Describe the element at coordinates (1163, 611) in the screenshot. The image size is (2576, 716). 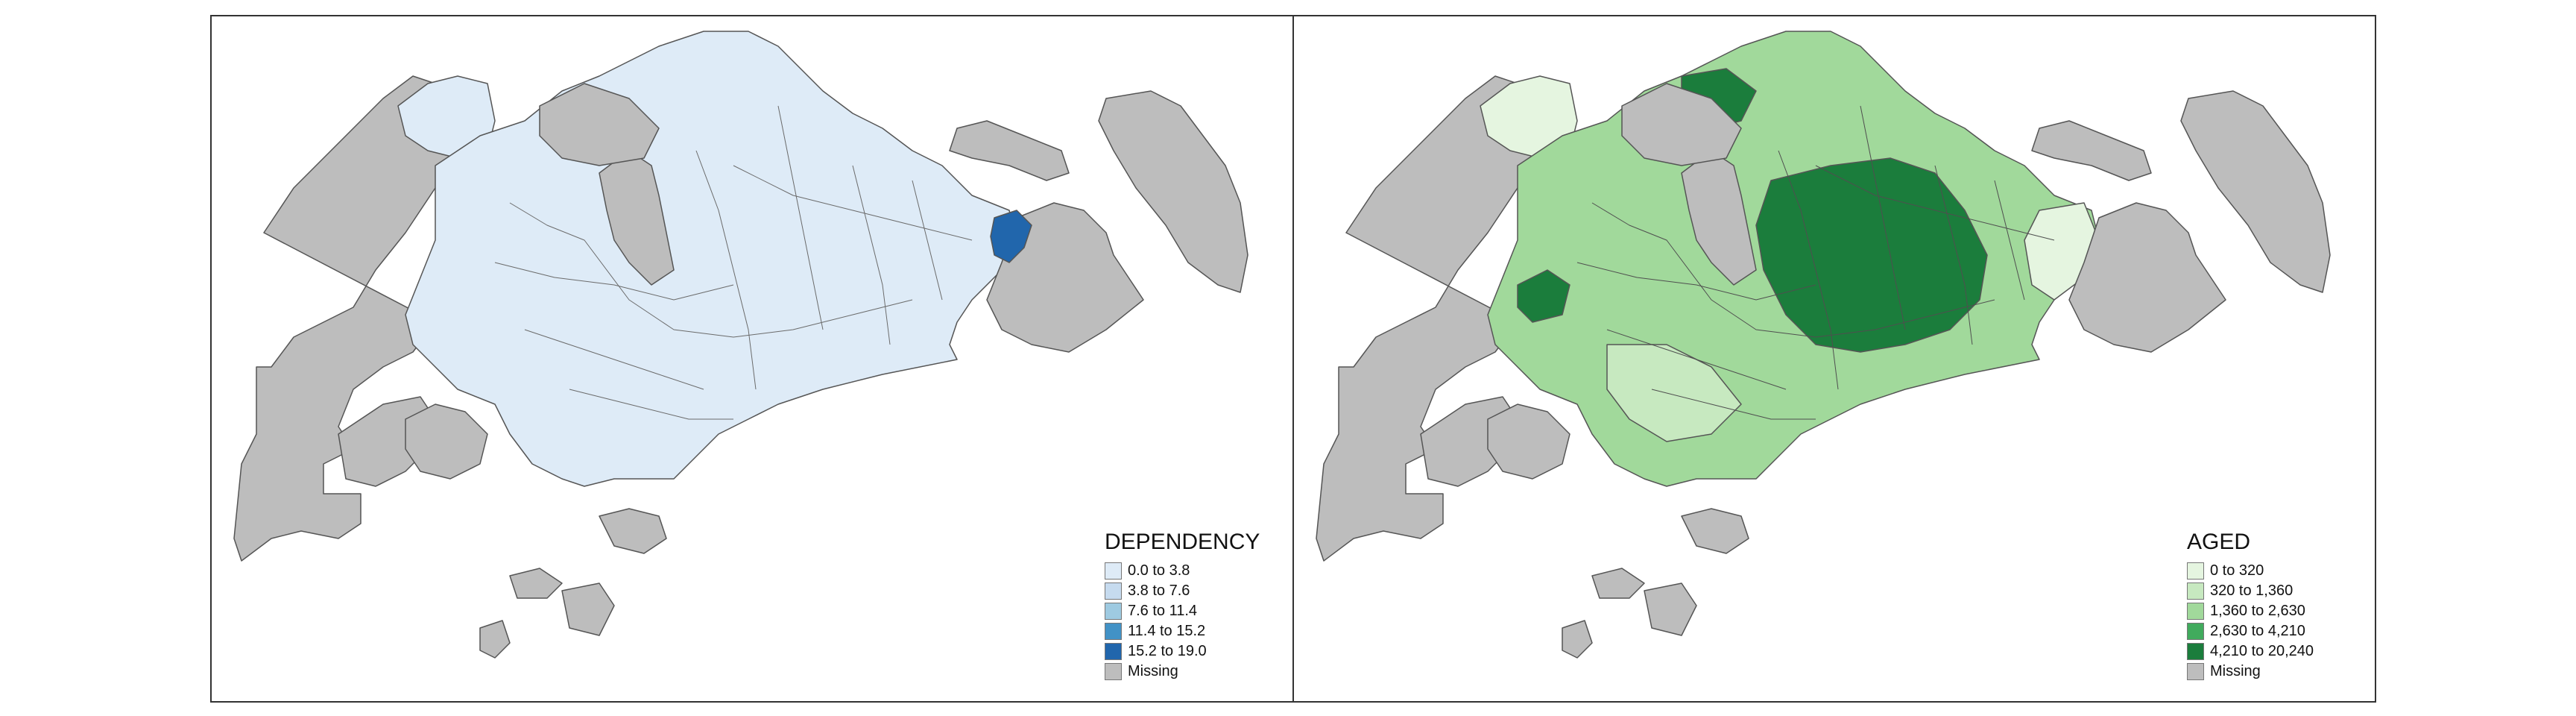
I see `legend-label: 7.6 to 11.4` at that location.